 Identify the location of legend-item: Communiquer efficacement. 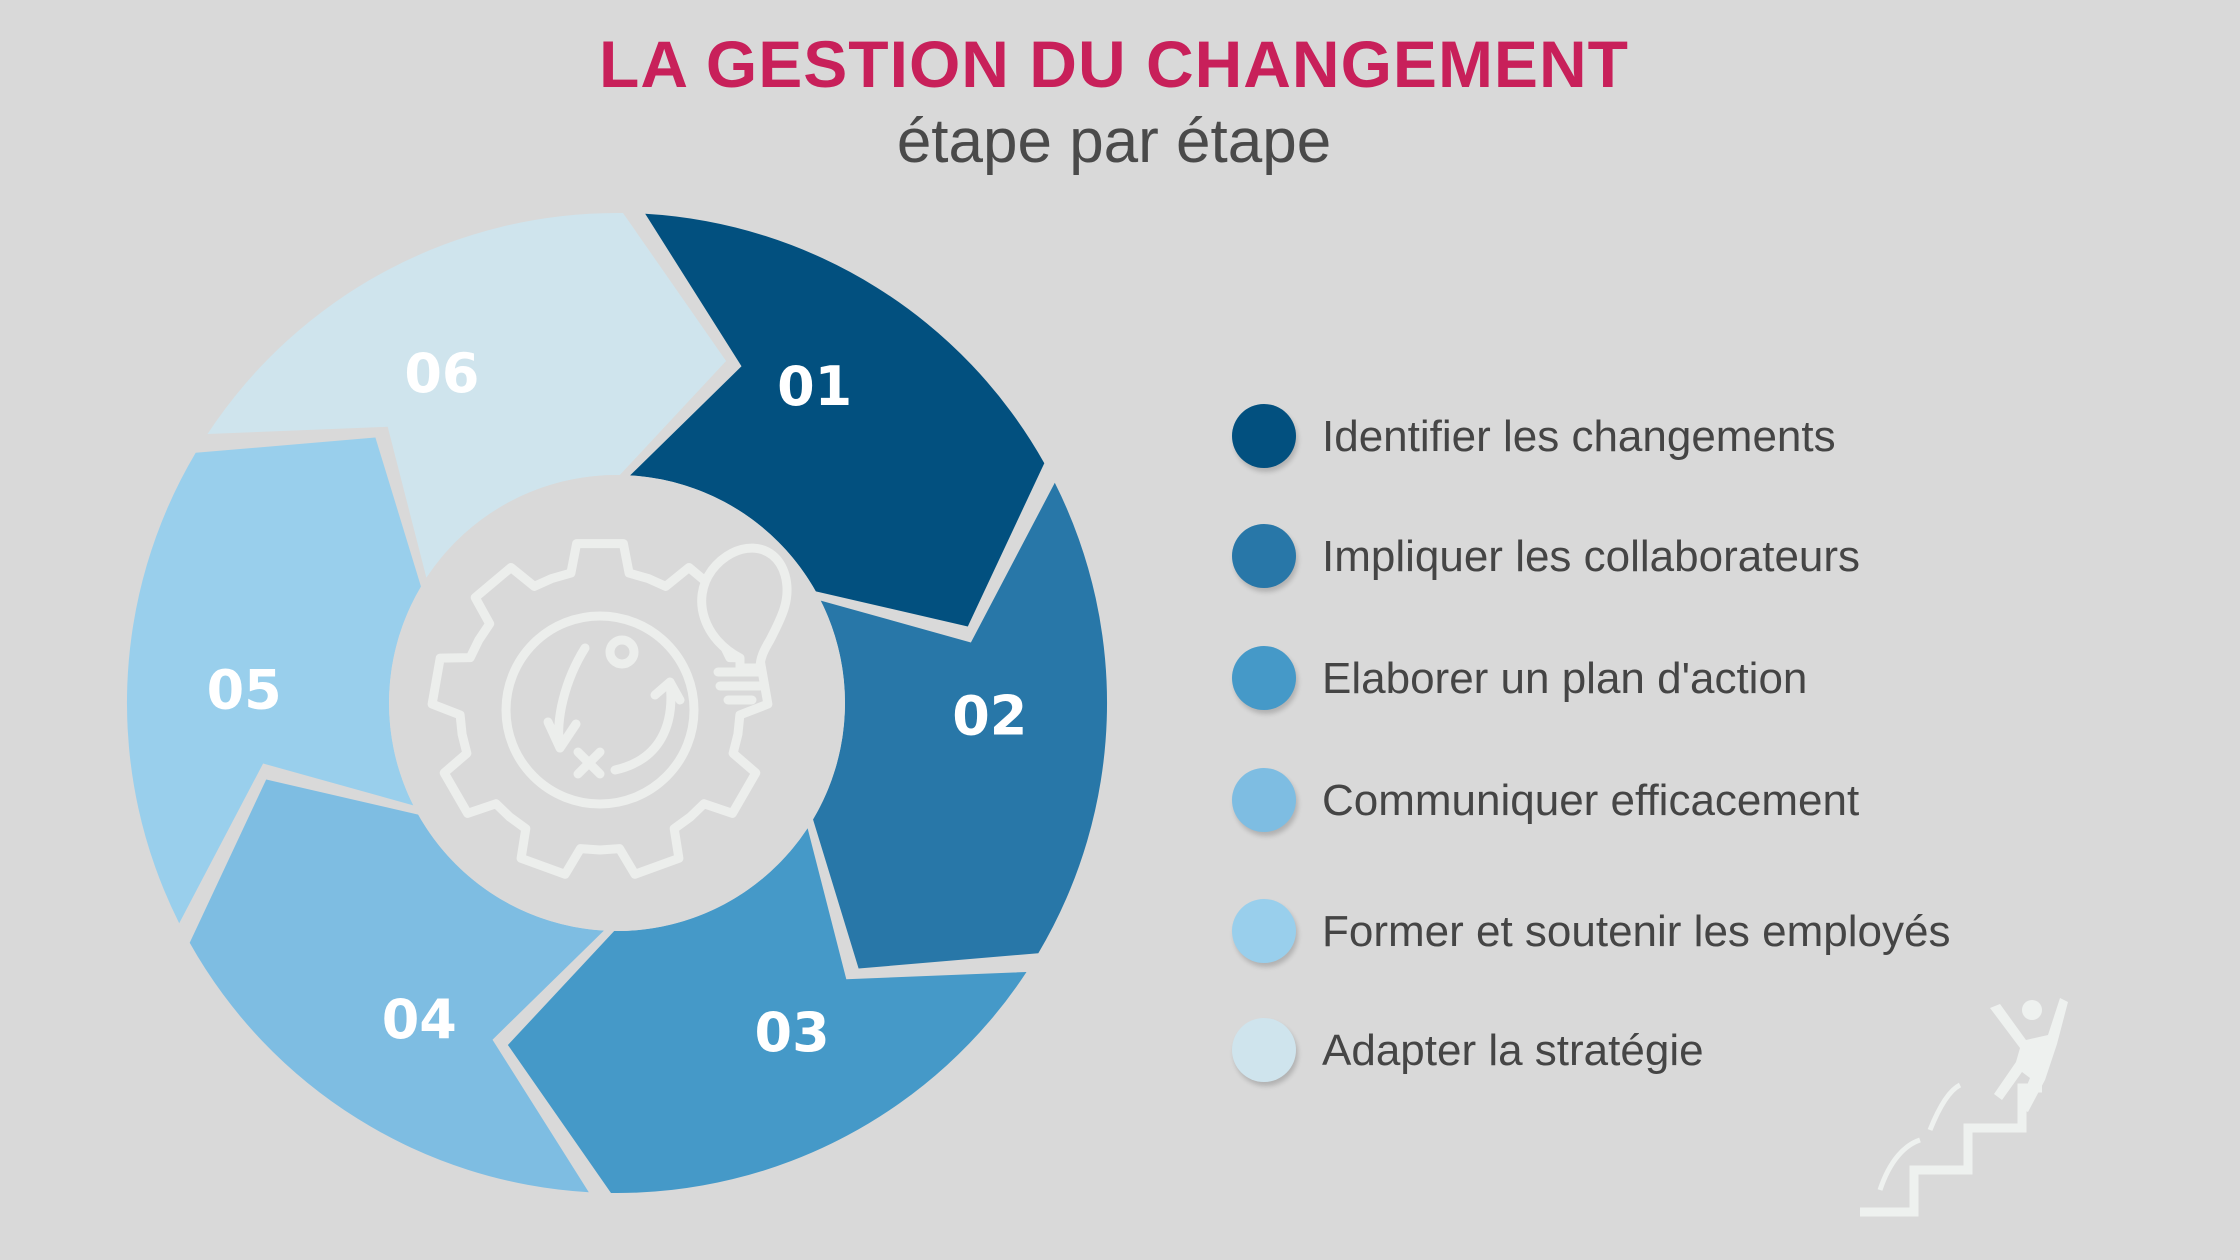
(1682, 801).